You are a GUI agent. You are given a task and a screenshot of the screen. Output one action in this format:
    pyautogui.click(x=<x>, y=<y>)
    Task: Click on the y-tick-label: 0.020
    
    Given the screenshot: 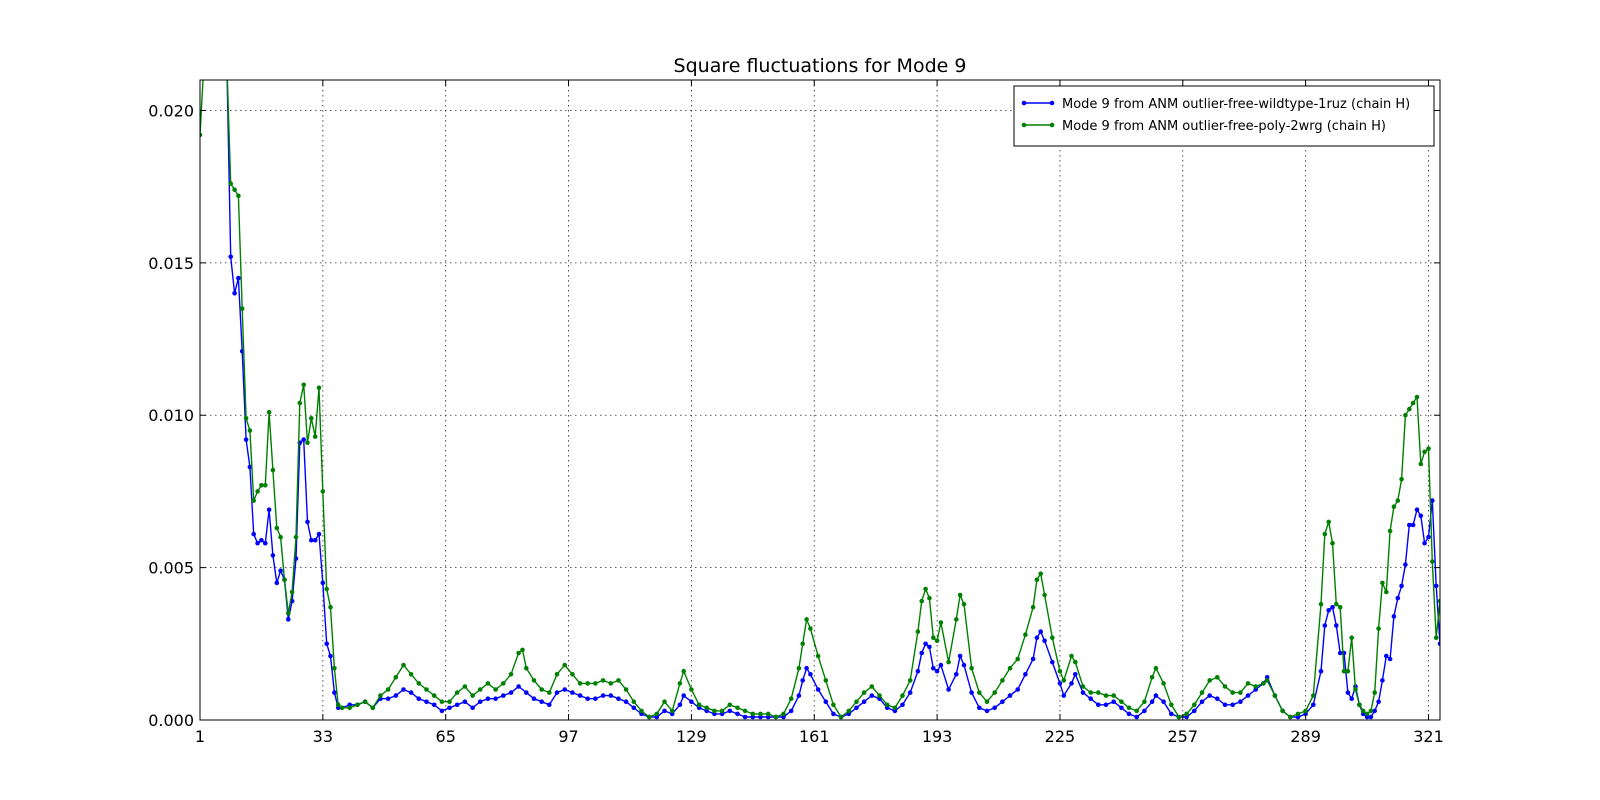 What is the action you would take?
    pyautogui.click(x=171, y=110)
    